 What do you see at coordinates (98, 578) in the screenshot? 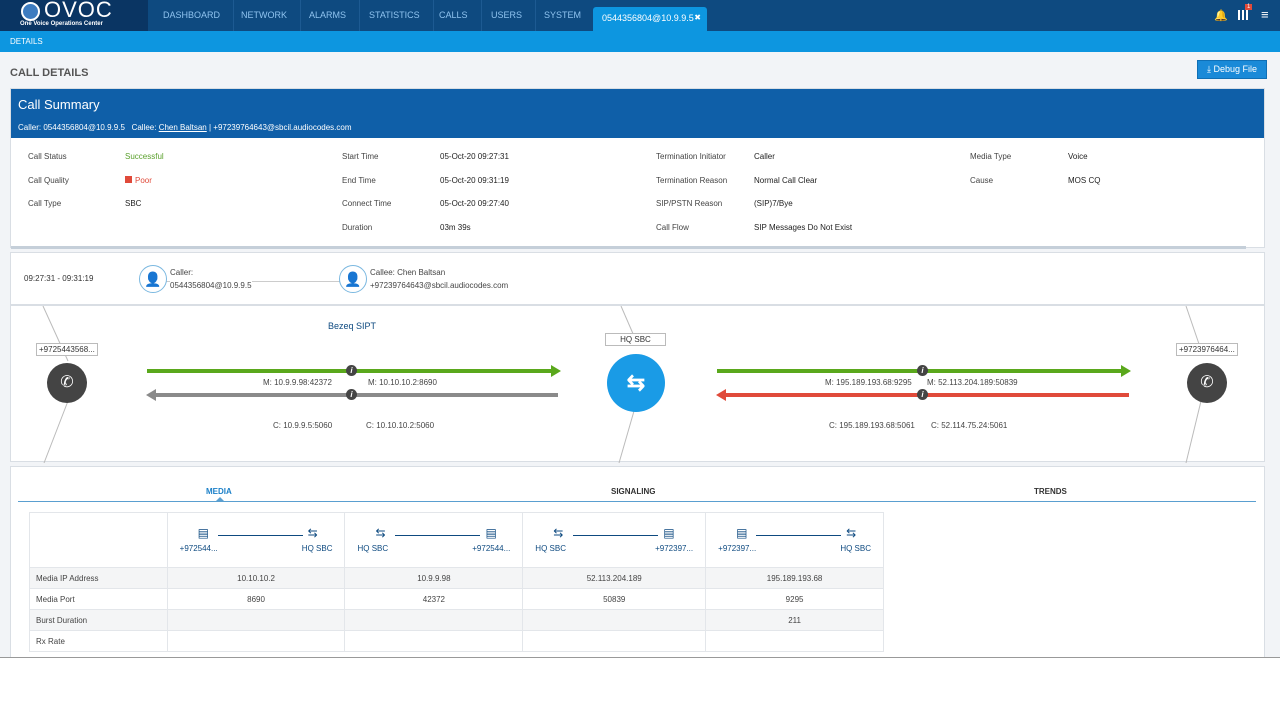
I see `row-label: Media IP Address` at bounding box center [98, 578].